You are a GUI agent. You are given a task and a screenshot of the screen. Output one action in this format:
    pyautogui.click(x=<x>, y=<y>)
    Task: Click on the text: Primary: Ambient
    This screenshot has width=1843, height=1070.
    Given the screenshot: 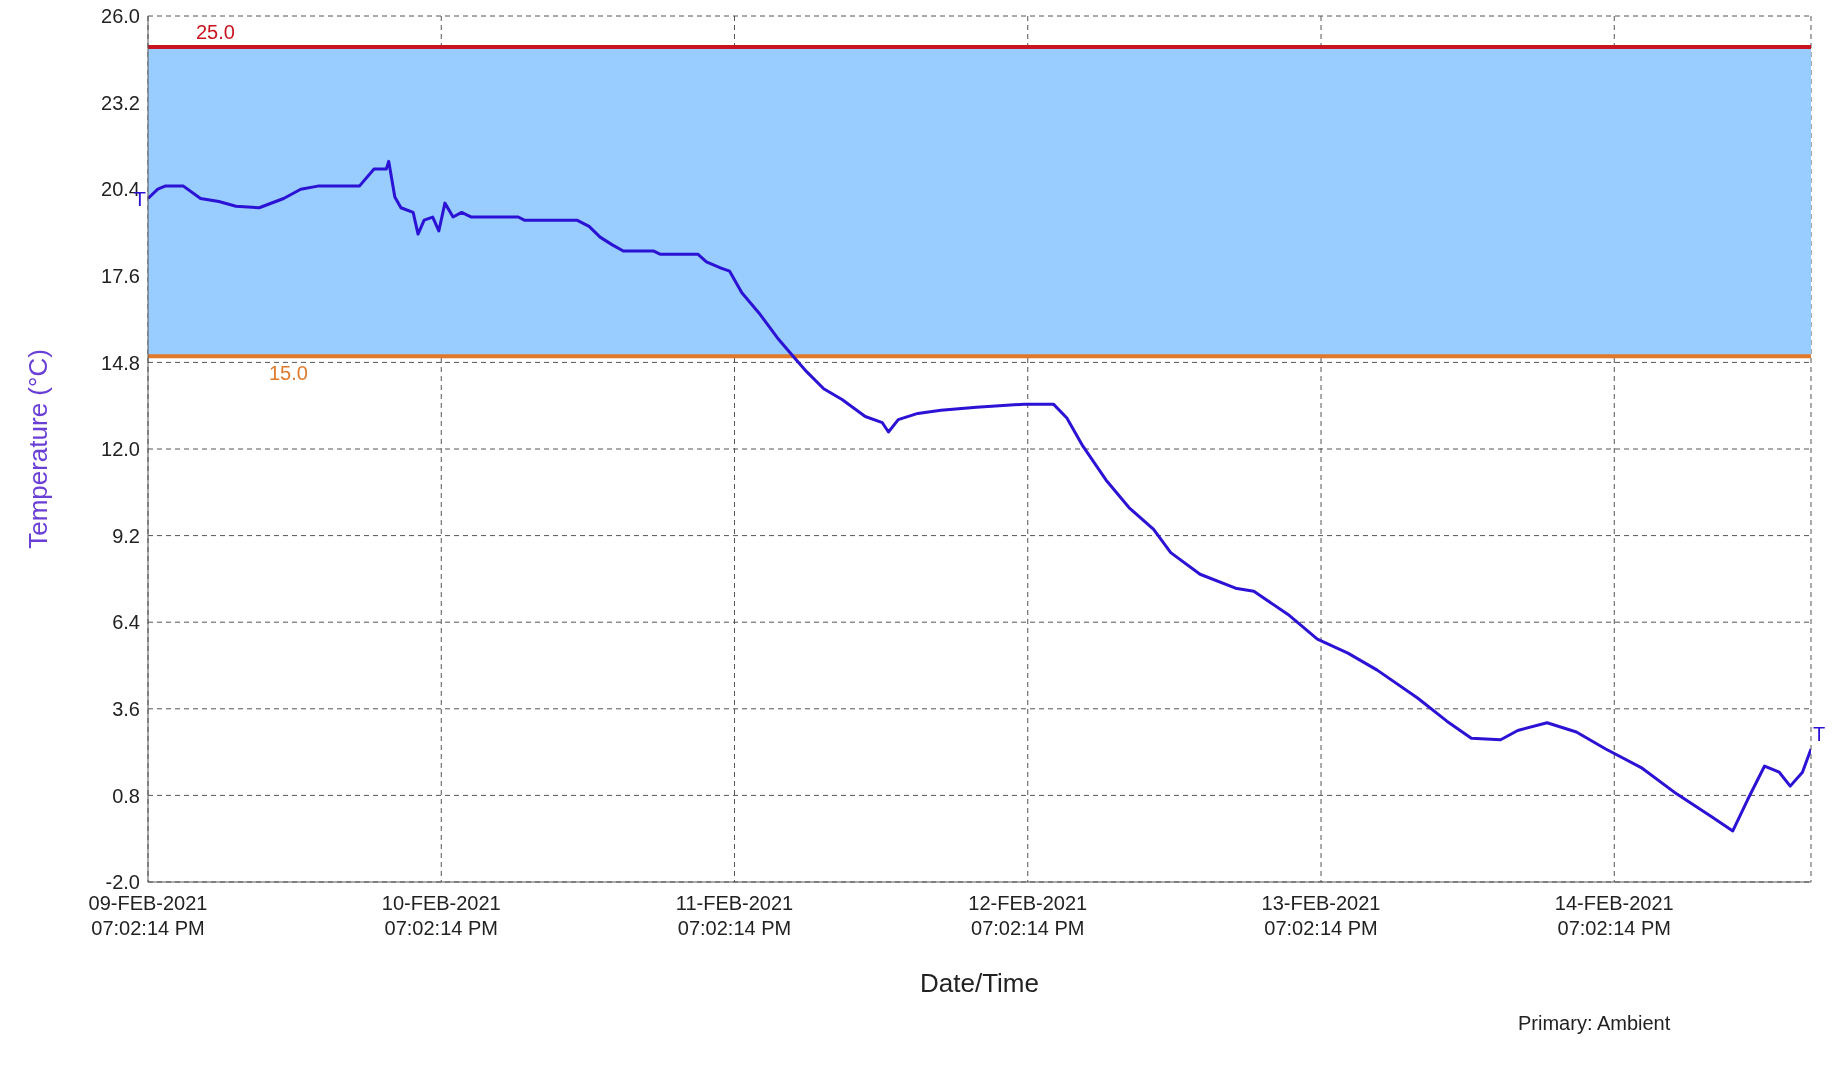 What is the action you would take?
    pyautogui.click(x=1594, y=1023)
    